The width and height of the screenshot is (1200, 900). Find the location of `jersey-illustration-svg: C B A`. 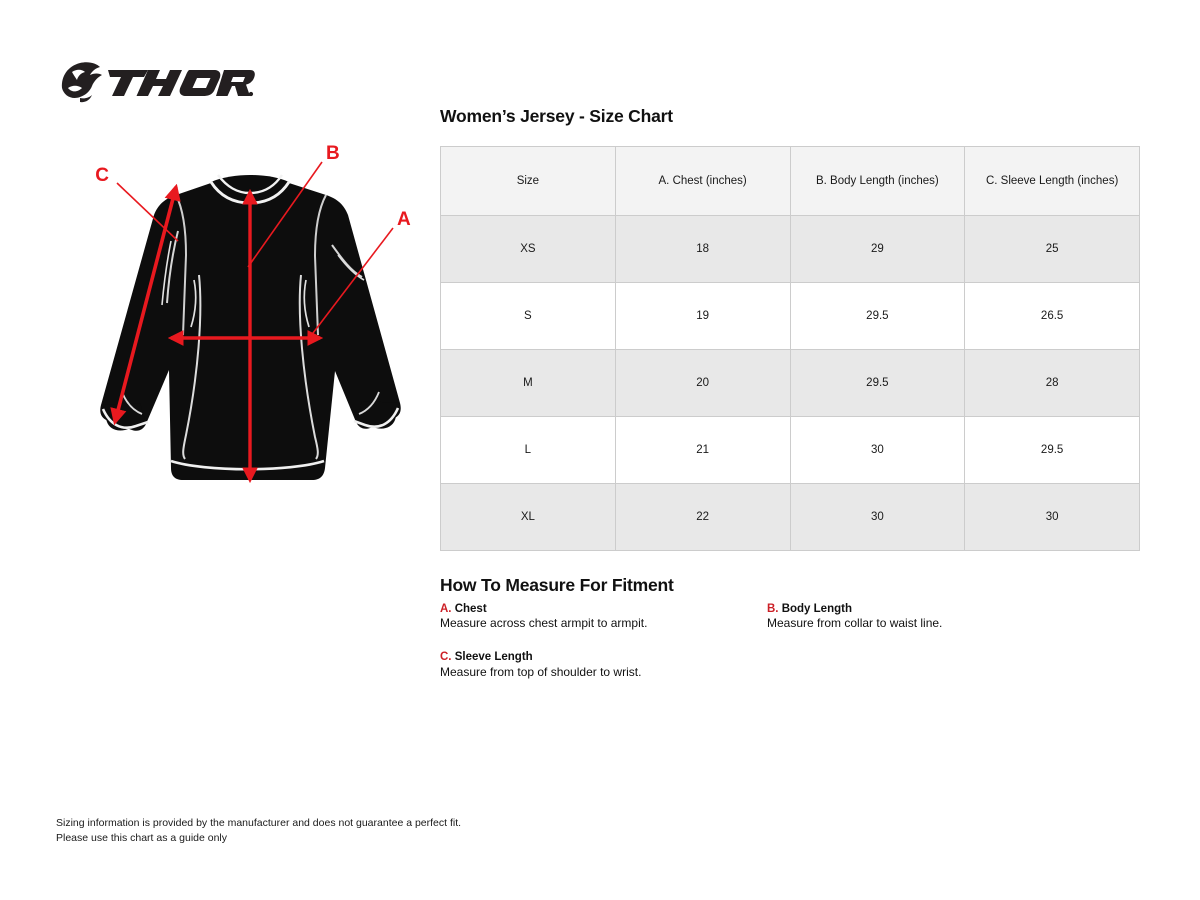

jersey-illustration-svg: C B A is located at coordinates (253, 313).